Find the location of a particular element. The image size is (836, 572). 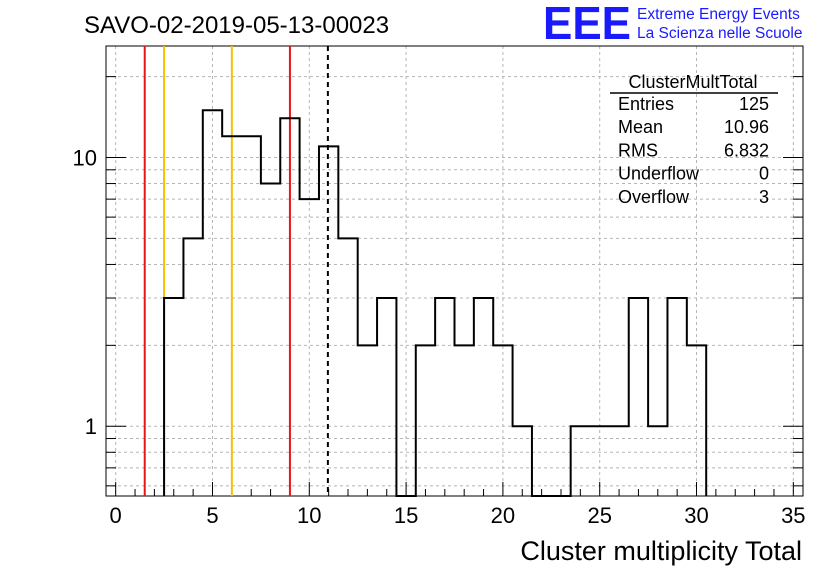

x-tick-label: 10 is located at coordinates (309, 515).